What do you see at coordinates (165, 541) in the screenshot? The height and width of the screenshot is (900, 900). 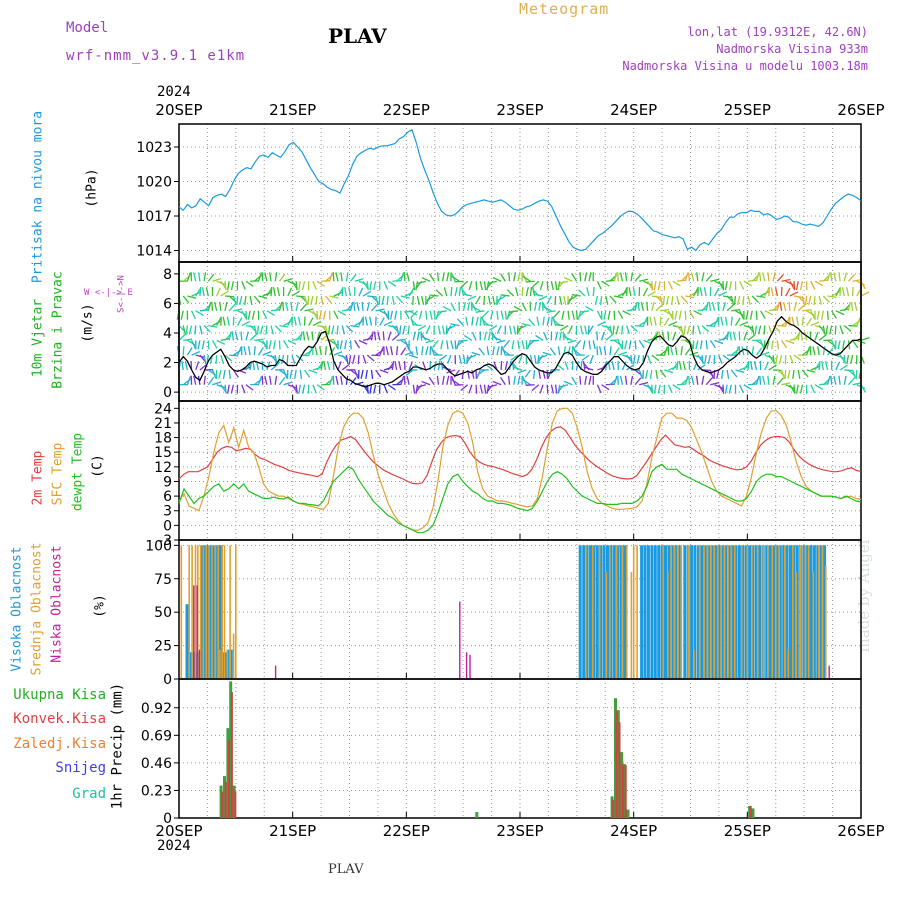 I see `temp-ytick-label: -3` at bounding box center [165, 541].